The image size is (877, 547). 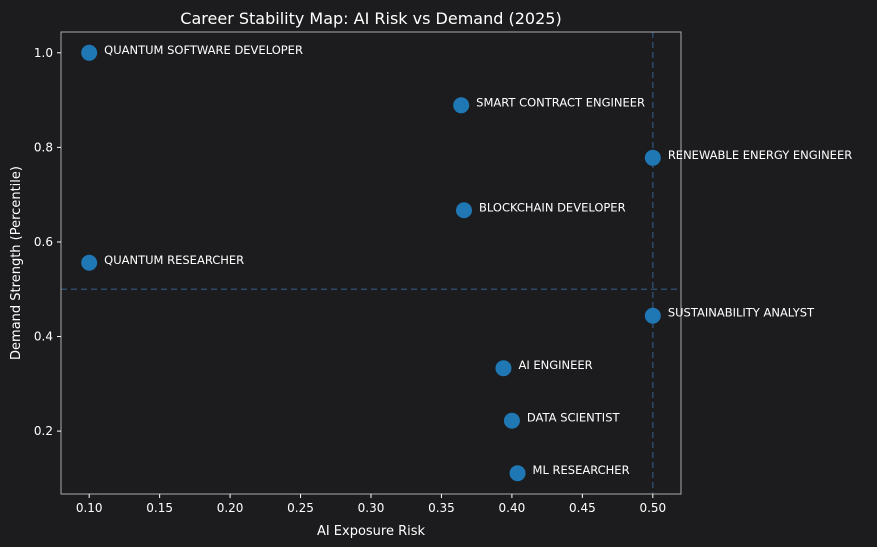 What do you see at coordinates (371, 508) in the screenshot?
I see `x-tick-label: 0.30` at bounding box center [371, 508].